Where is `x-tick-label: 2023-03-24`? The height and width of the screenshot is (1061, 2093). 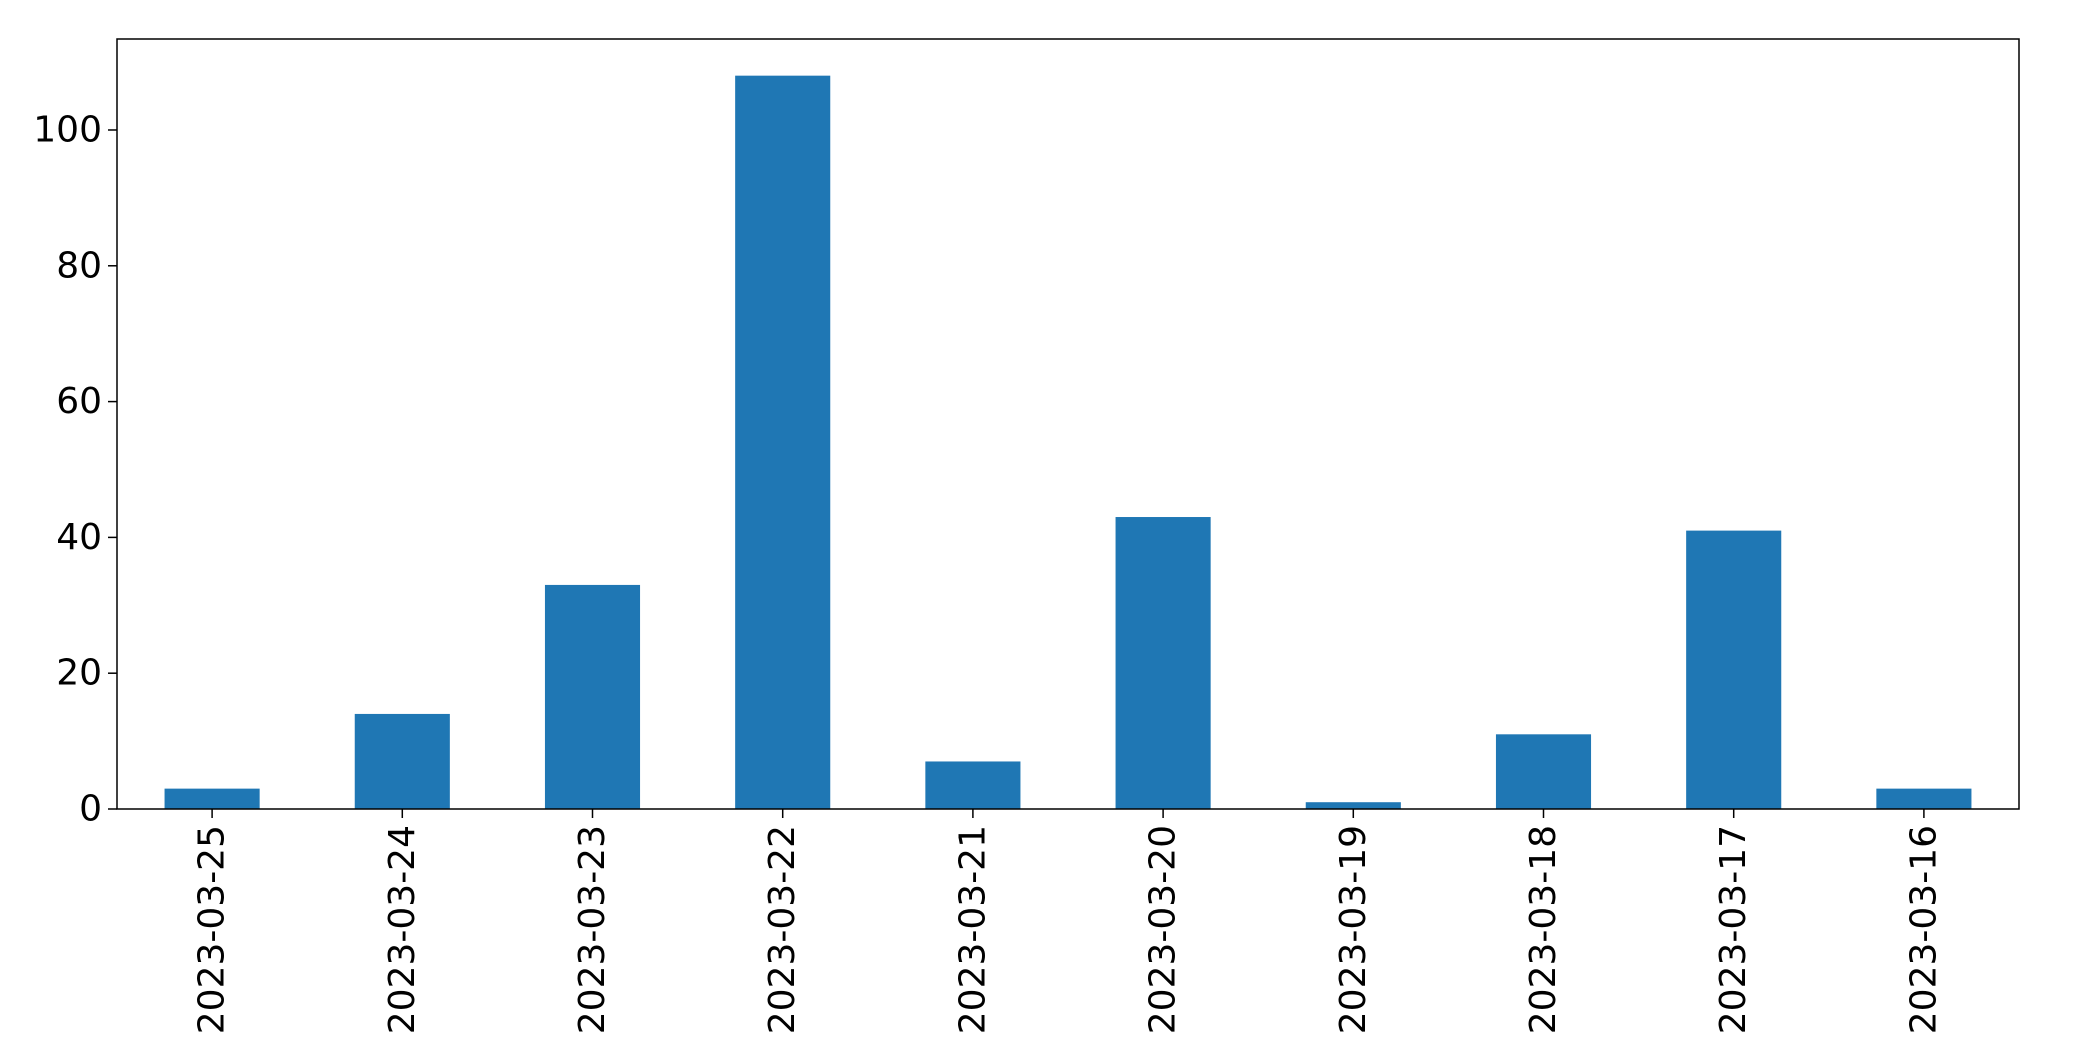 x-tick-label: 2023-03-24 is located at coordinates (402, 929).